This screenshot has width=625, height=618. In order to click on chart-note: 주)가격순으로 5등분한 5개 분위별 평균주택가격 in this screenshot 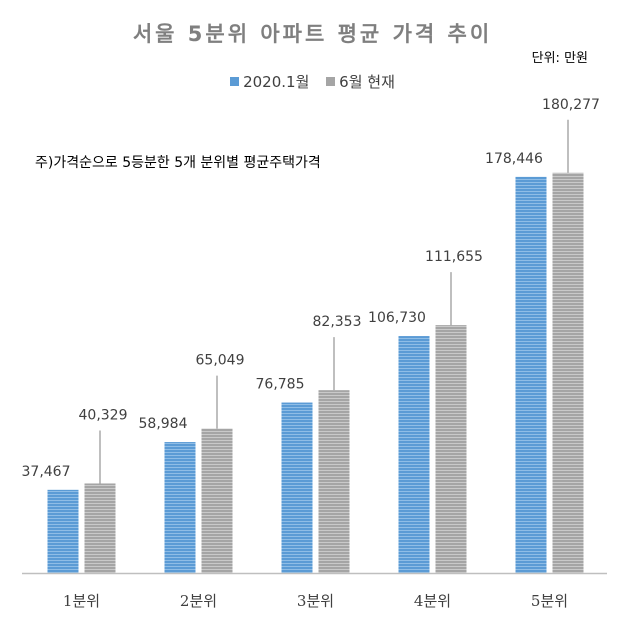, I will do `click(178, 163)`.